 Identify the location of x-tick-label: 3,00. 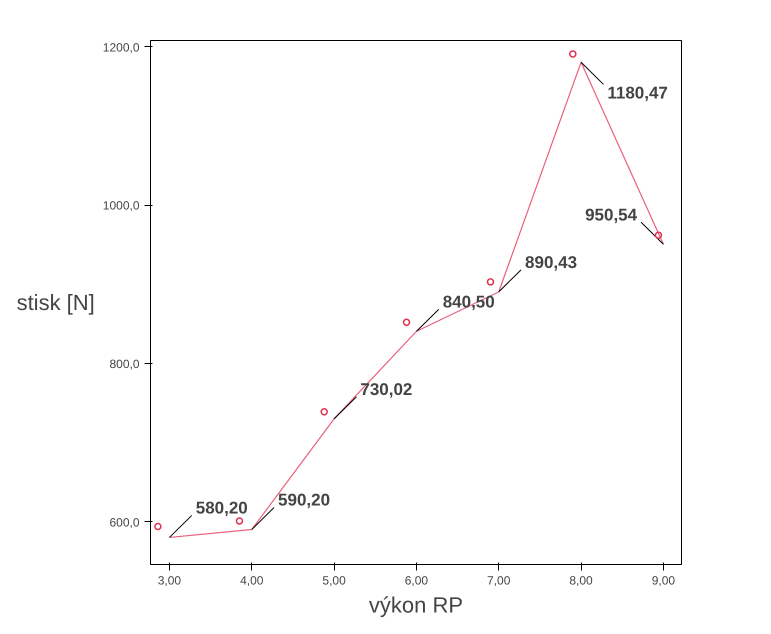
(170, 581).